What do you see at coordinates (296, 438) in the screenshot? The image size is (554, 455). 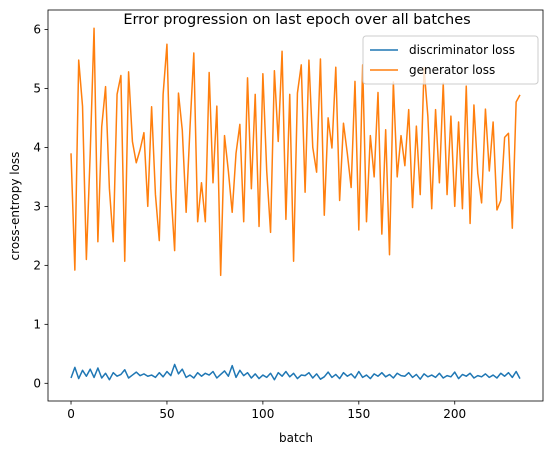 I see `x-axis-label: batch` at bounding box center [296, 438].